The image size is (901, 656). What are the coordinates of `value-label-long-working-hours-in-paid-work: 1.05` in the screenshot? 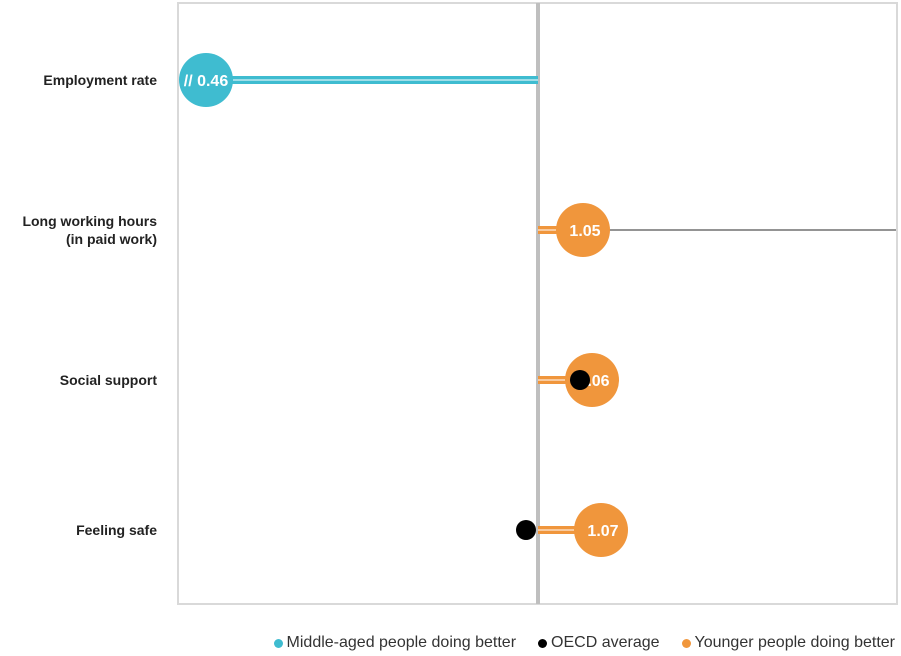 It's located at (584, 231).